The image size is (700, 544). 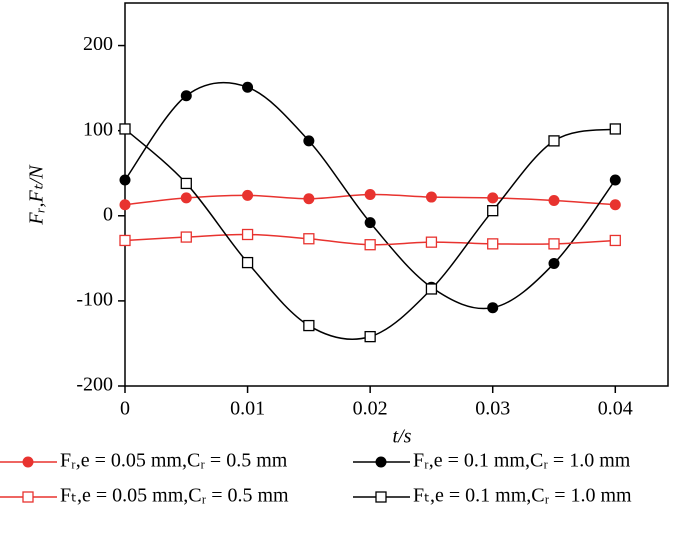 I want to click on legend-label: Fₜ,e = 0.1 mm,Cᵣ = 1.0 mm, so click(x=522, y=496).